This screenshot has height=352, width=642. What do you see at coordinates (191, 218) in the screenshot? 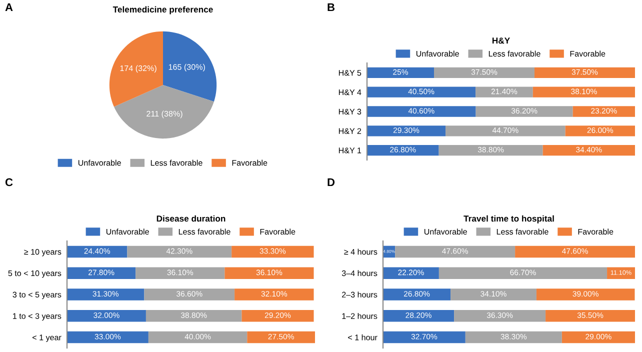
I see `chart-title: Disease duration` at bounding box center [191, 218].